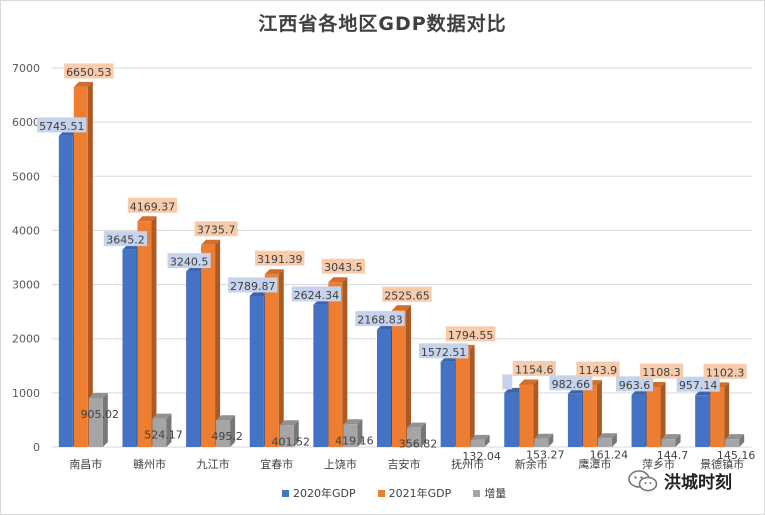 The height and width of the screenshot is (515, 765). I want to click on x-tick-label: 南昌市, so click(85, 464).